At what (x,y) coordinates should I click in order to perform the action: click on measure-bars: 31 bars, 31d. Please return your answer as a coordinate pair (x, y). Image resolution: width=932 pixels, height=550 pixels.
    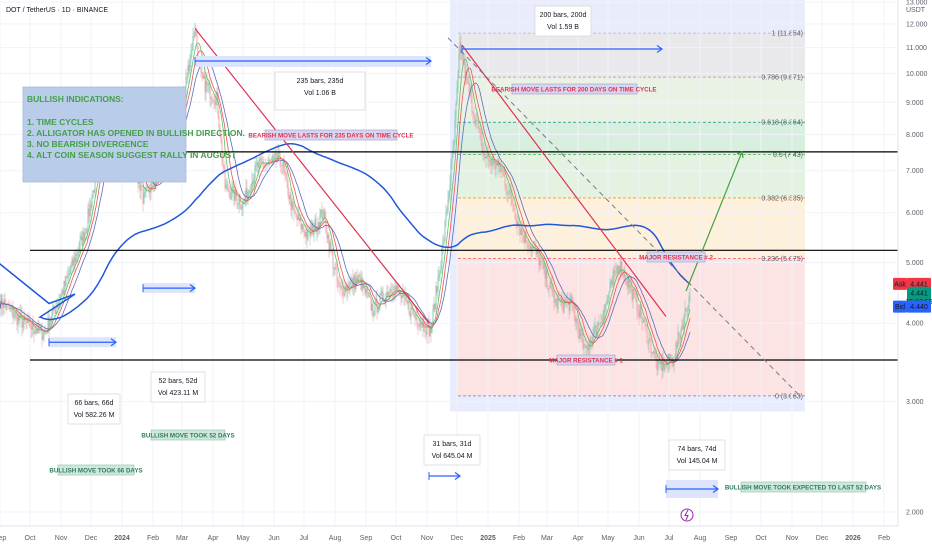
    Looking at the image, I should click on (452, 444).